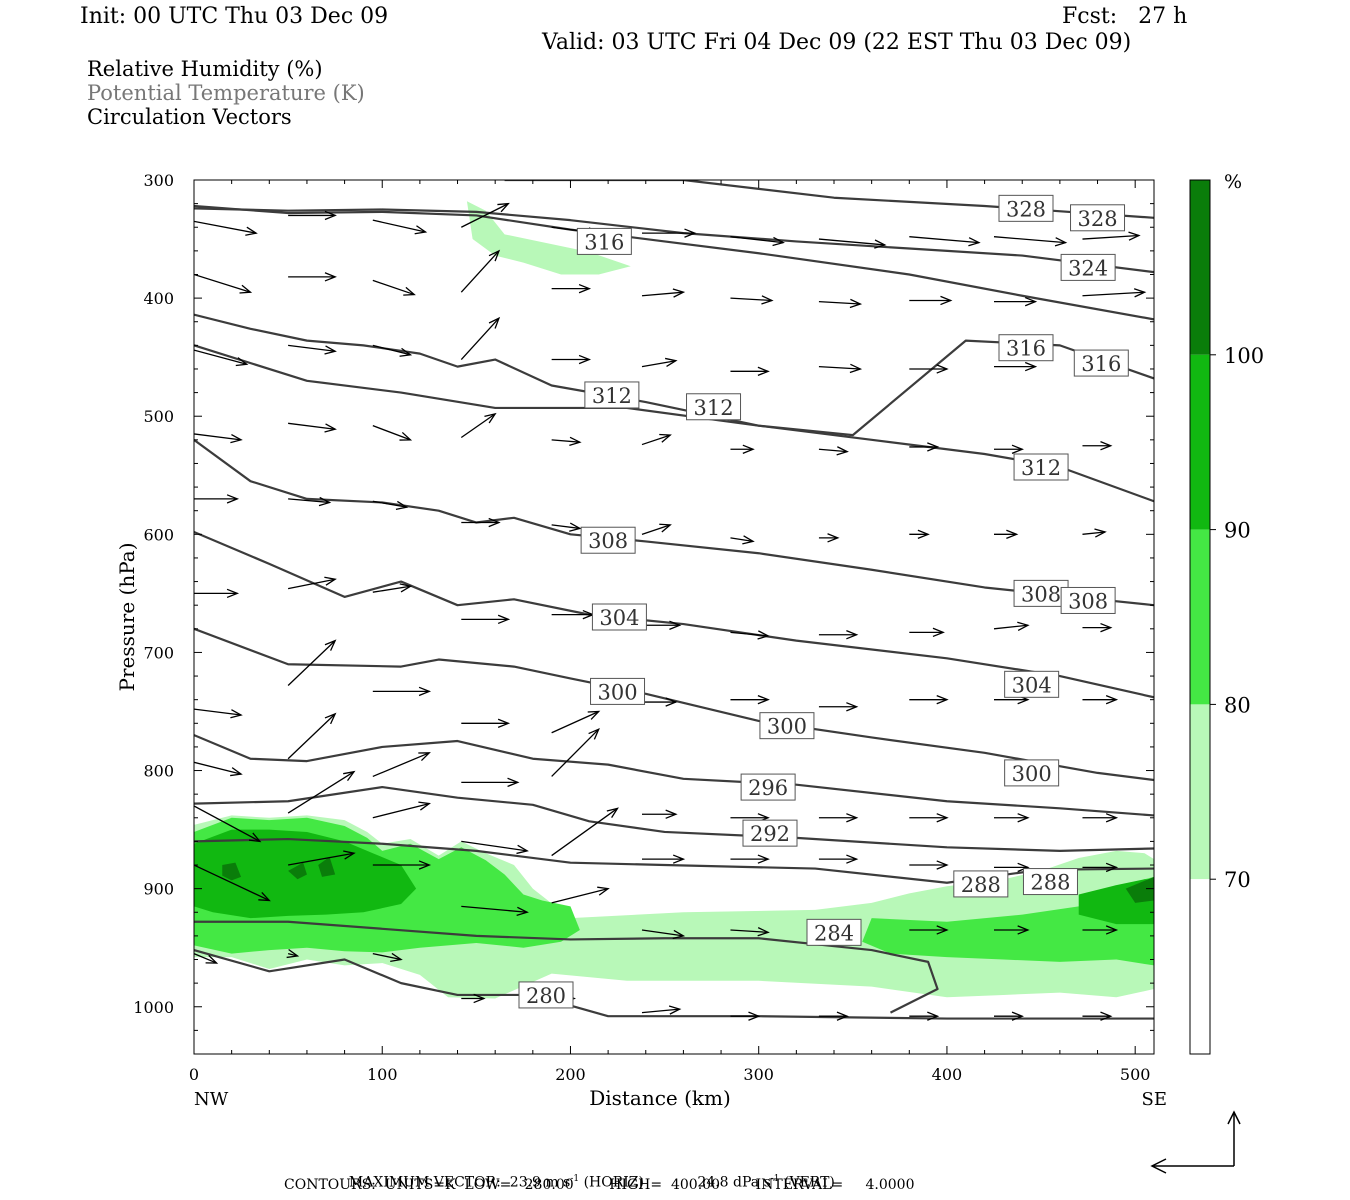  Describe the element at coordinates (189, 117) in the screenshot. I see `legend-vectors: Circulation Vectors` at that location.